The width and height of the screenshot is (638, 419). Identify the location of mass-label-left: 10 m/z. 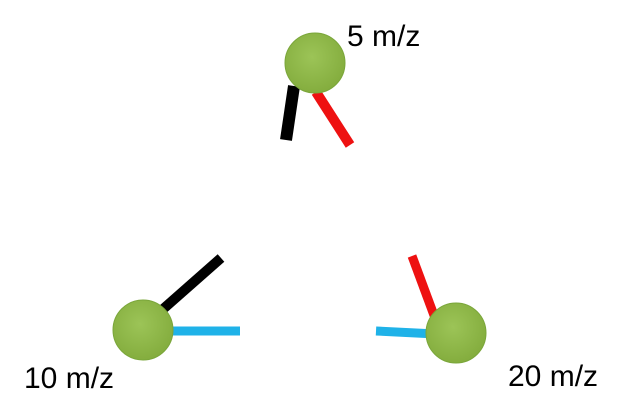
(69, 378).